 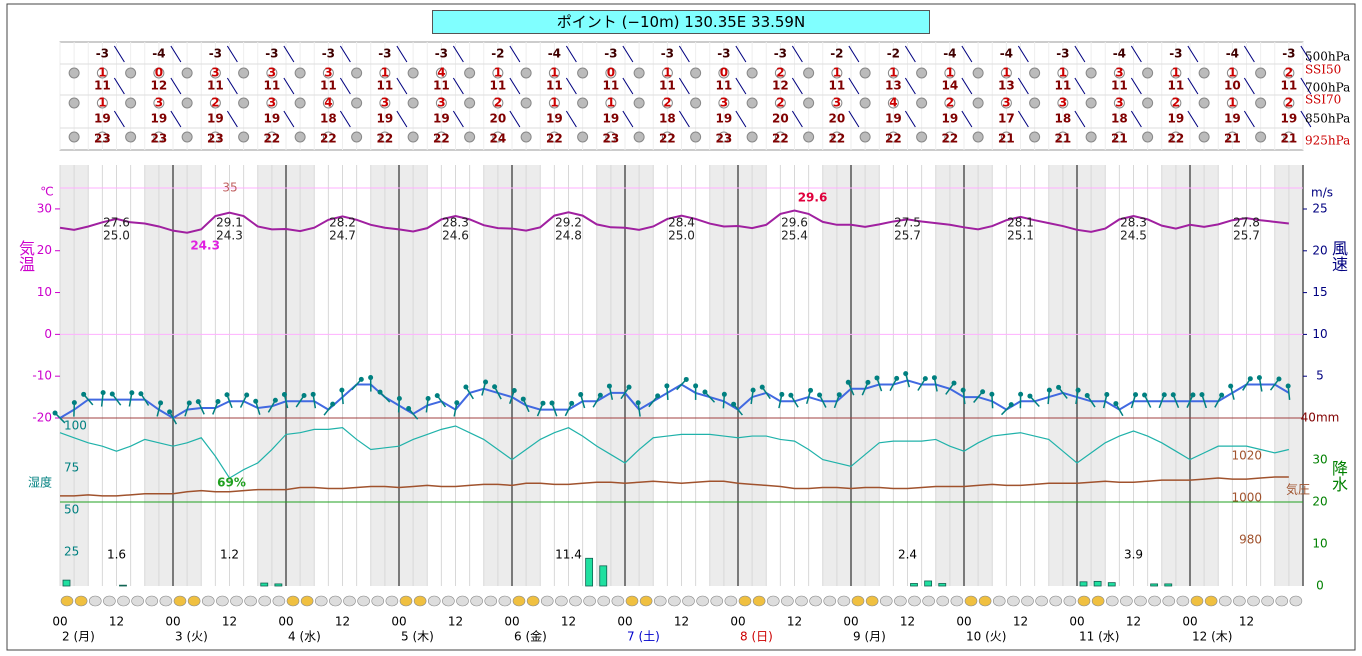 I want to click on daily_min-label: 24.7, so click(x=342, y=236).